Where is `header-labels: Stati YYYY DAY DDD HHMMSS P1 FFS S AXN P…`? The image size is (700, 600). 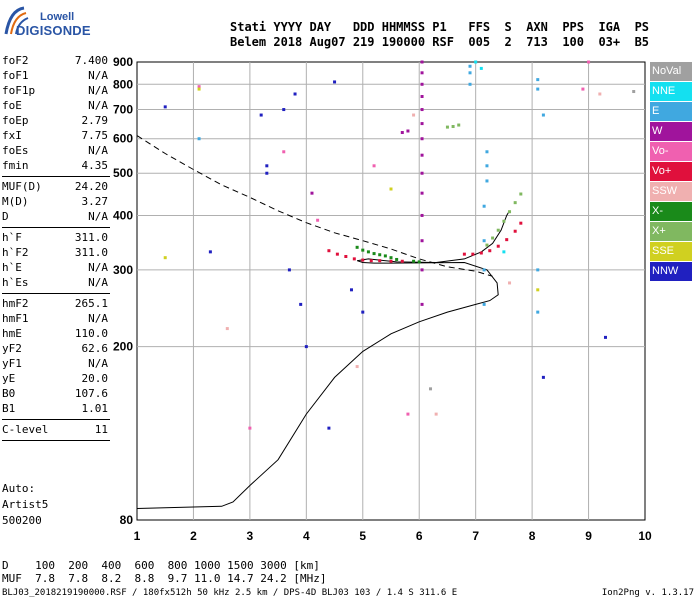
header-labels: Stati YYYY DAY DDD HHMMSS P1 FFS S AXN P… is located at coordinates (440, 27).